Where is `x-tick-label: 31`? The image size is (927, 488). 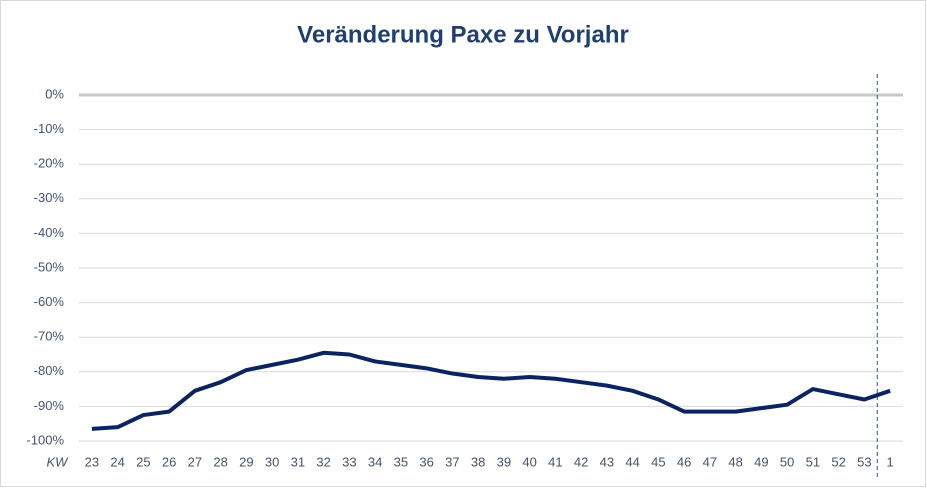
x-tick-label: 31 is located at coordinates (298, 461).